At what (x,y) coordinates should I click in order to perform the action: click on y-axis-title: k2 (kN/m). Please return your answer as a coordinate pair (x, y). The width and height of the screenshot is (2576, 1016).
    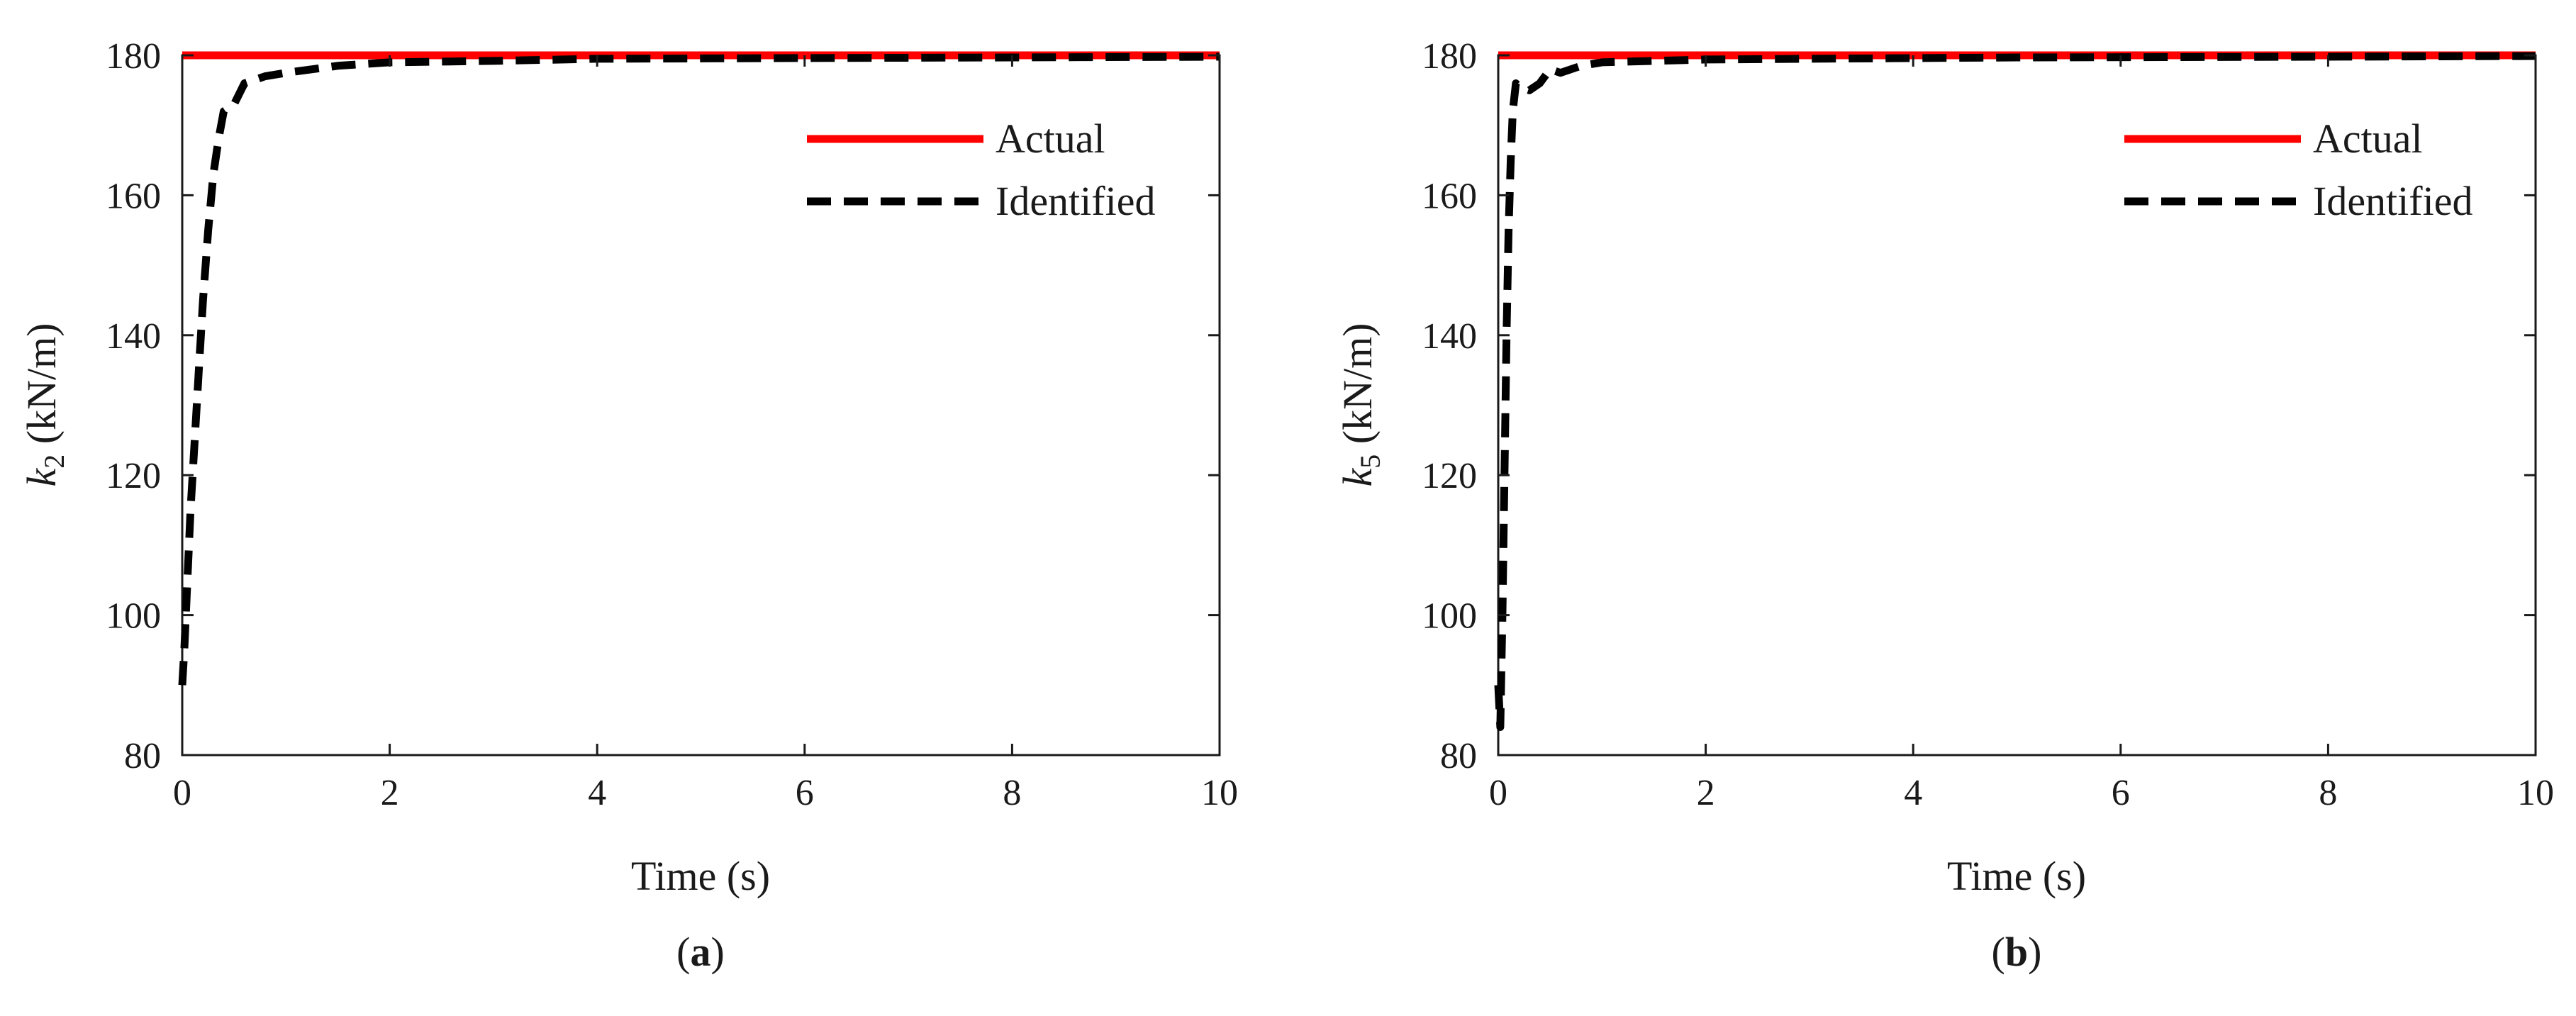
    Looking at the image, I should click on (44, 405).